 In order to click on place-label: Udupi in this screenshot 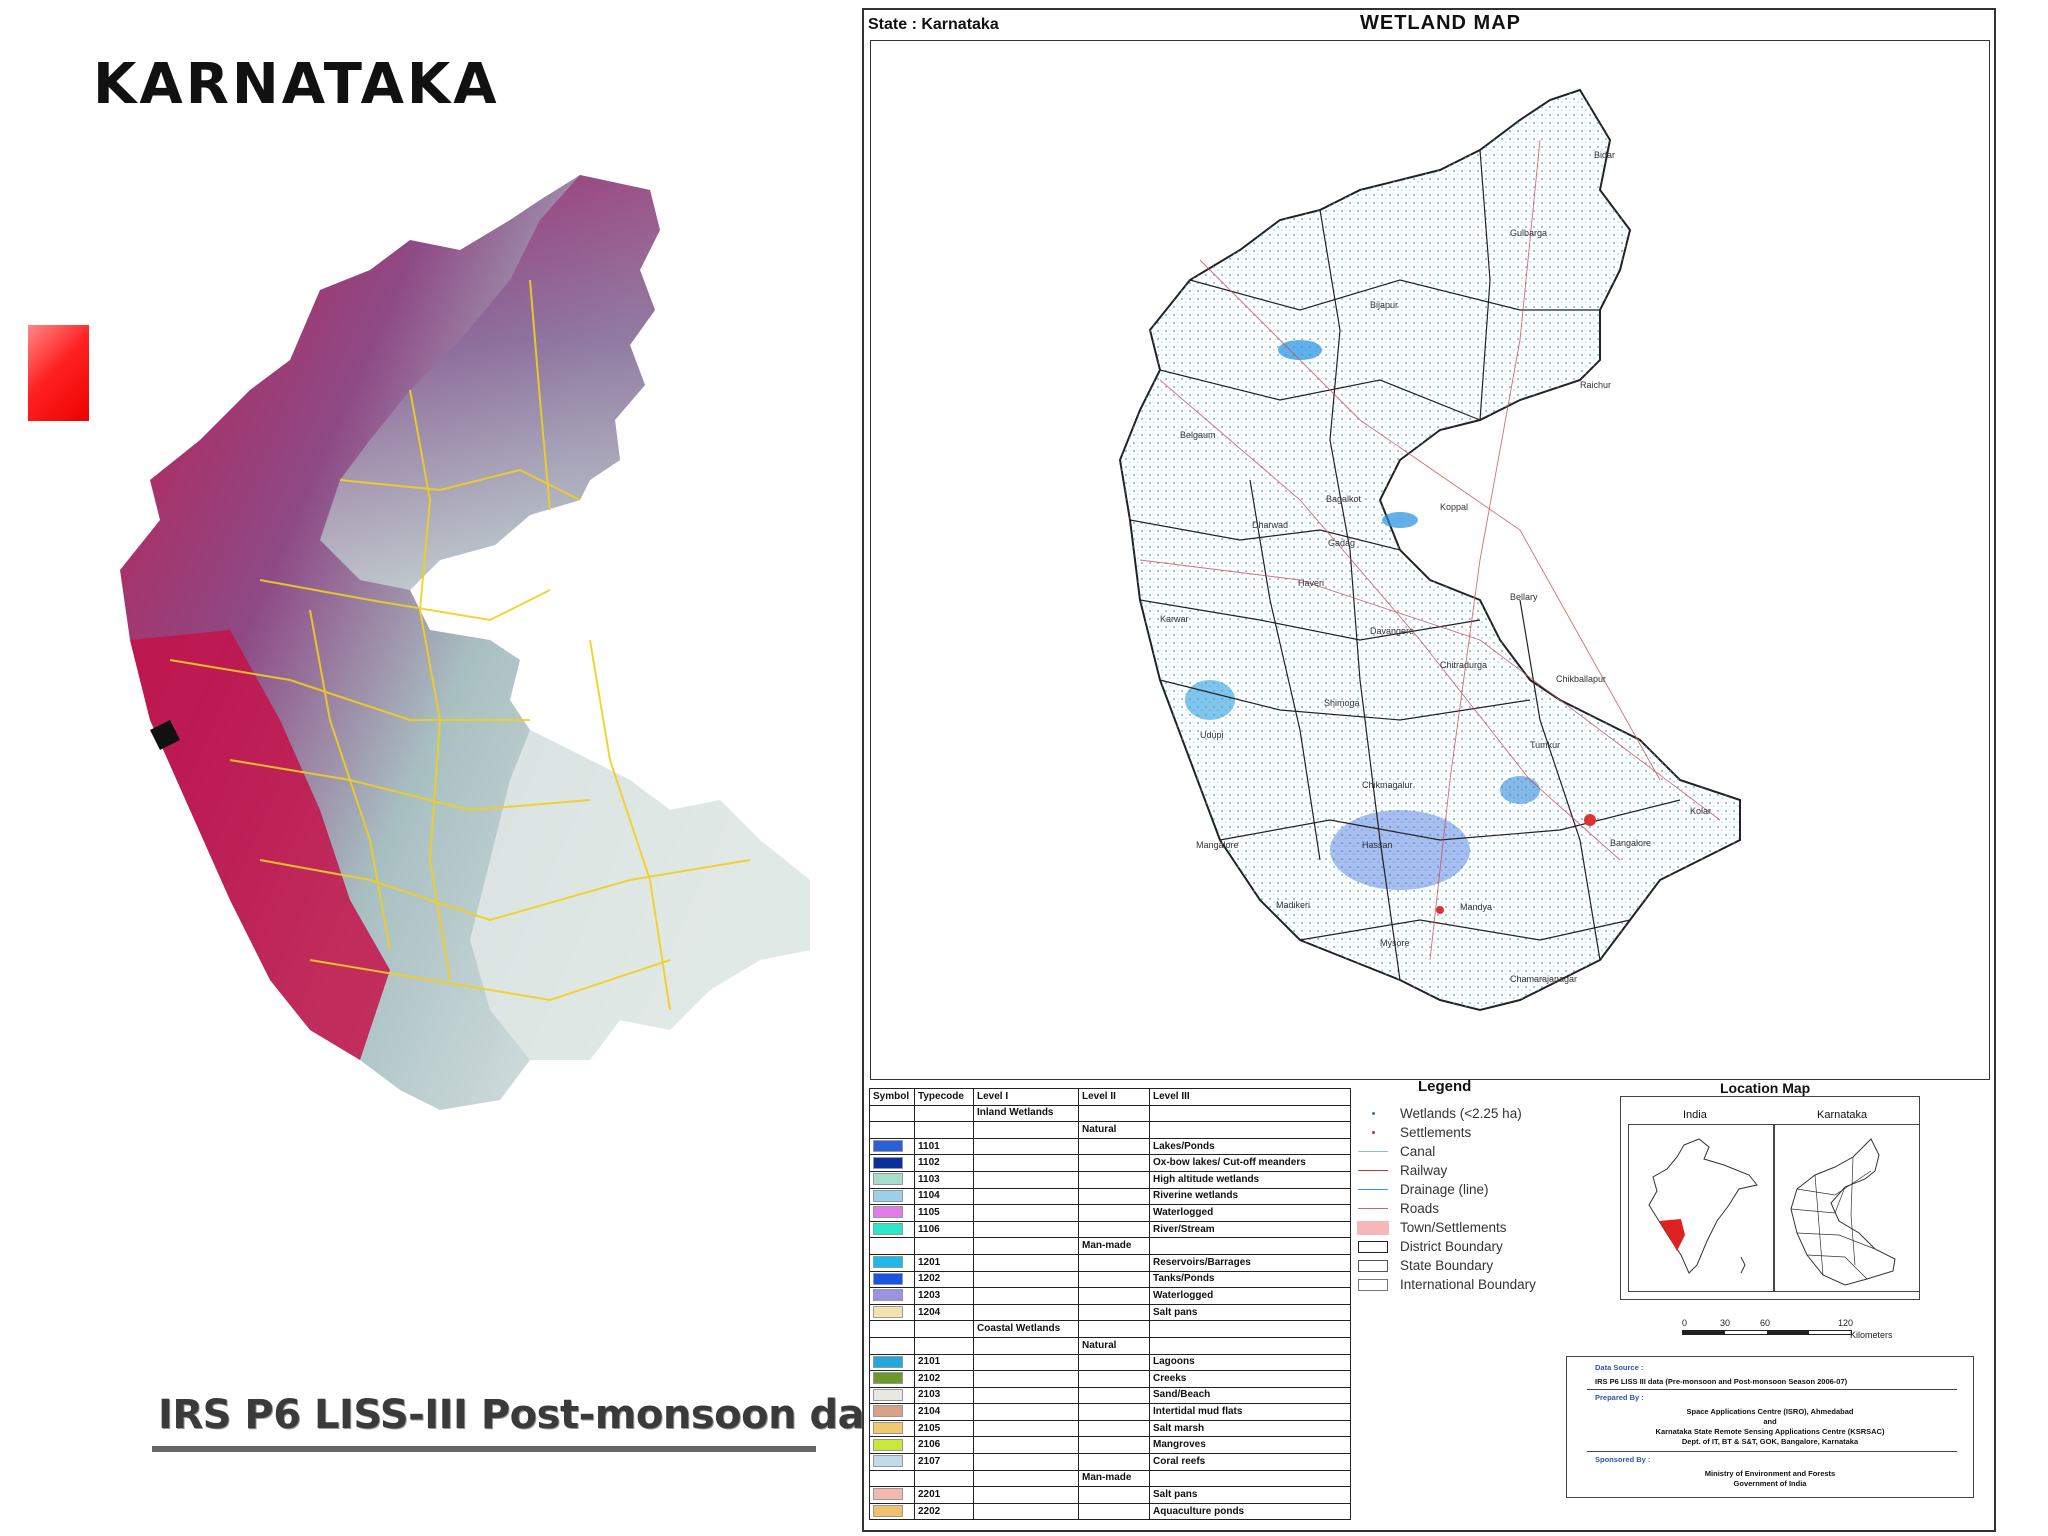, I will do `click(1212, 735)`.